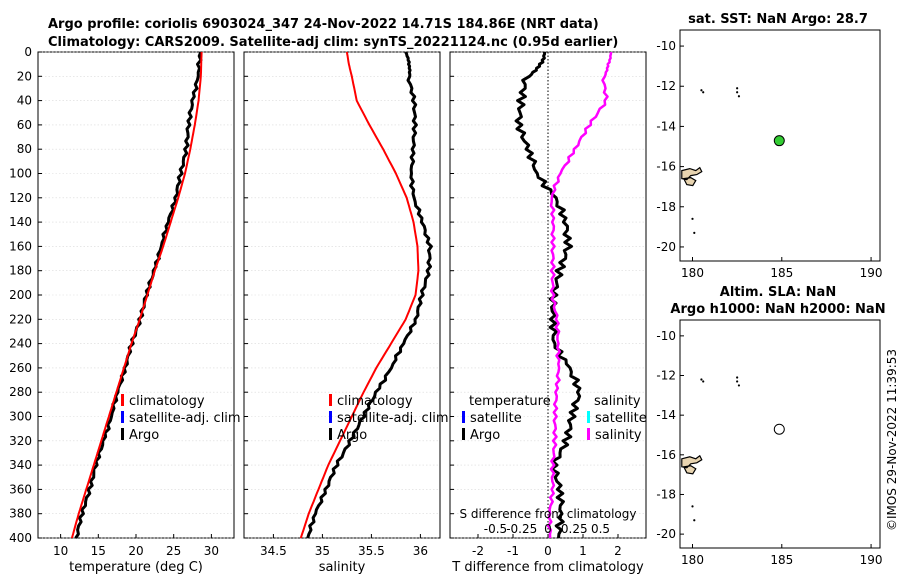 This screenshot has height=580, width=900. I want to click on map-bottom-title-2: Argo h1000: NaN h2000: NaN, so click(777, 309).